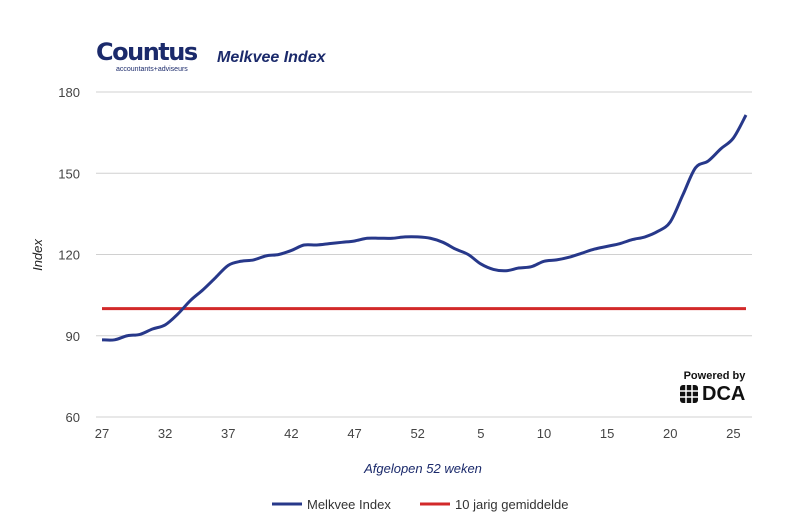 The image size is (788, 524). What do you see at coordinates (69, 92) in the screenshot?
I see `y-tick-label: 180` at bounding box center [69, 92].